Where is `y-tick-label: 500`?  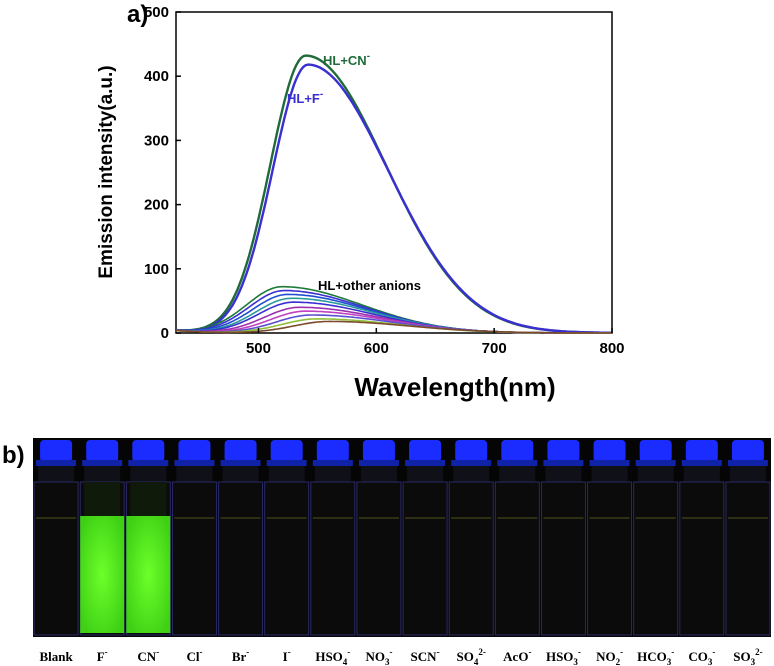
y-tick-label: 500 is located at coordinates (156, 12).